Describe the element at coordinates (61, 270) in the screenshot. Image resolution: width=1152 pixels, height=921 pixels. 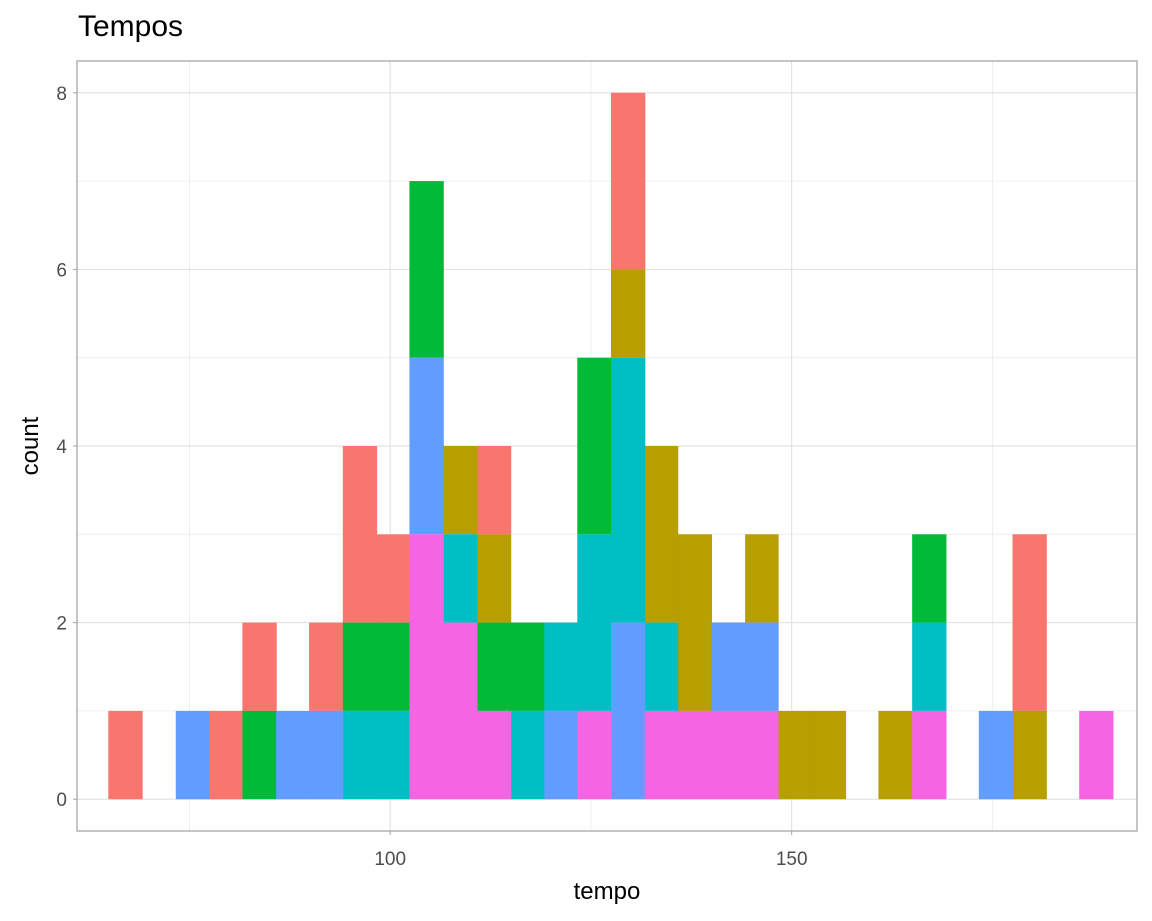
I see `y-tick-label: 6` at that location.